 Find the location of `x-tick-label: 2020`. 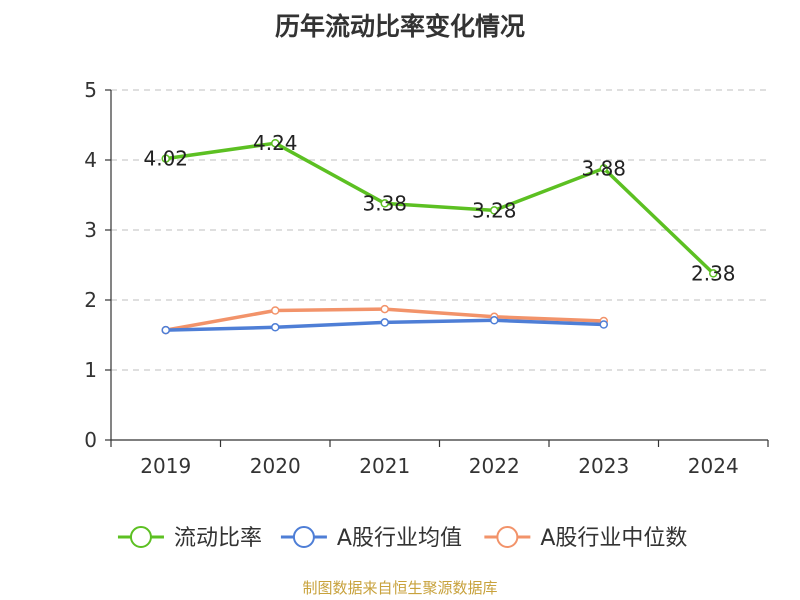

x-tick-label: 2020 is located at coordinates (275, 466).